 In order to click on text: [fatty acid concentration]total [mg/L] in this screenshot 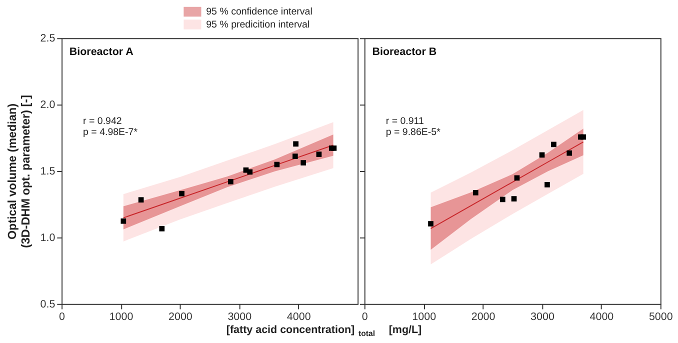, I will do `click(324, 331)`.